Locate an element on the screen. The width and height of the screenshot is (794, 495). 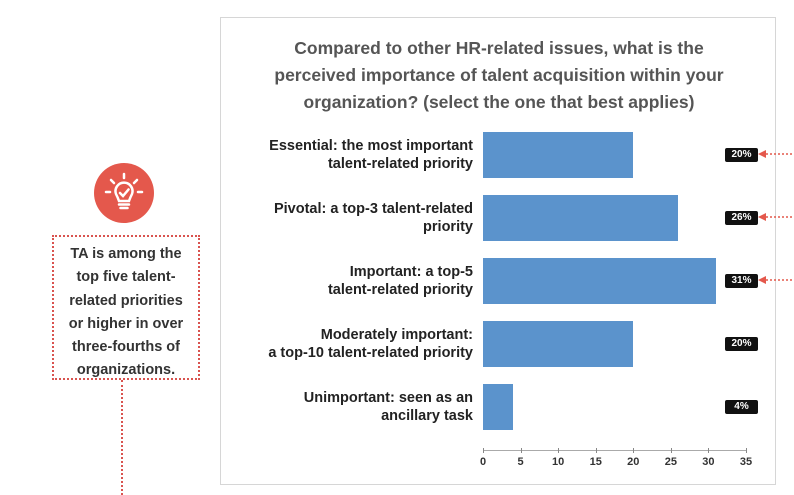
callout-connector is located at coordinates (122, 437).